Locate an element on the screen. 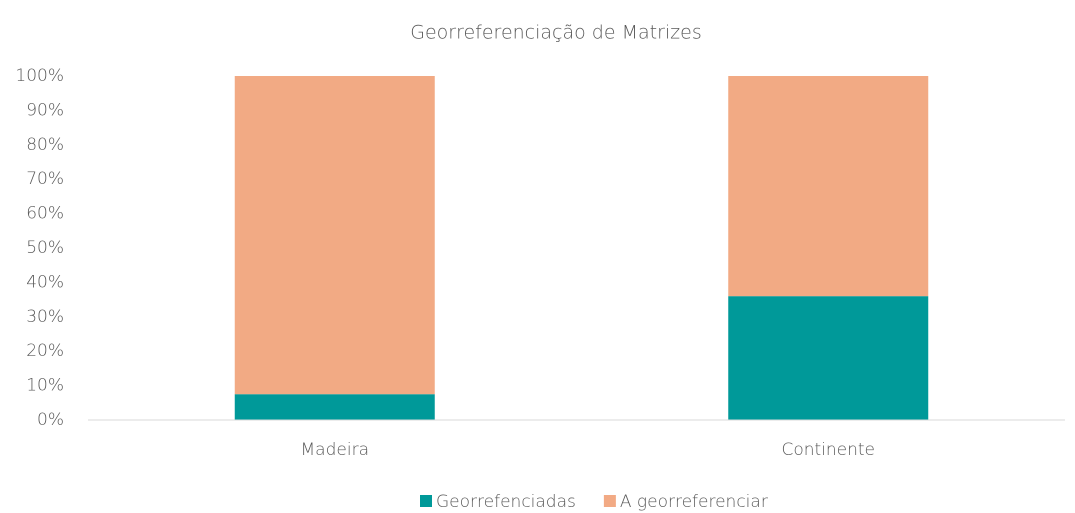 Image resolution: width=1075 pixels, height=513 pixels. y-tick-label: 60% is located at coordinates (45, 214).